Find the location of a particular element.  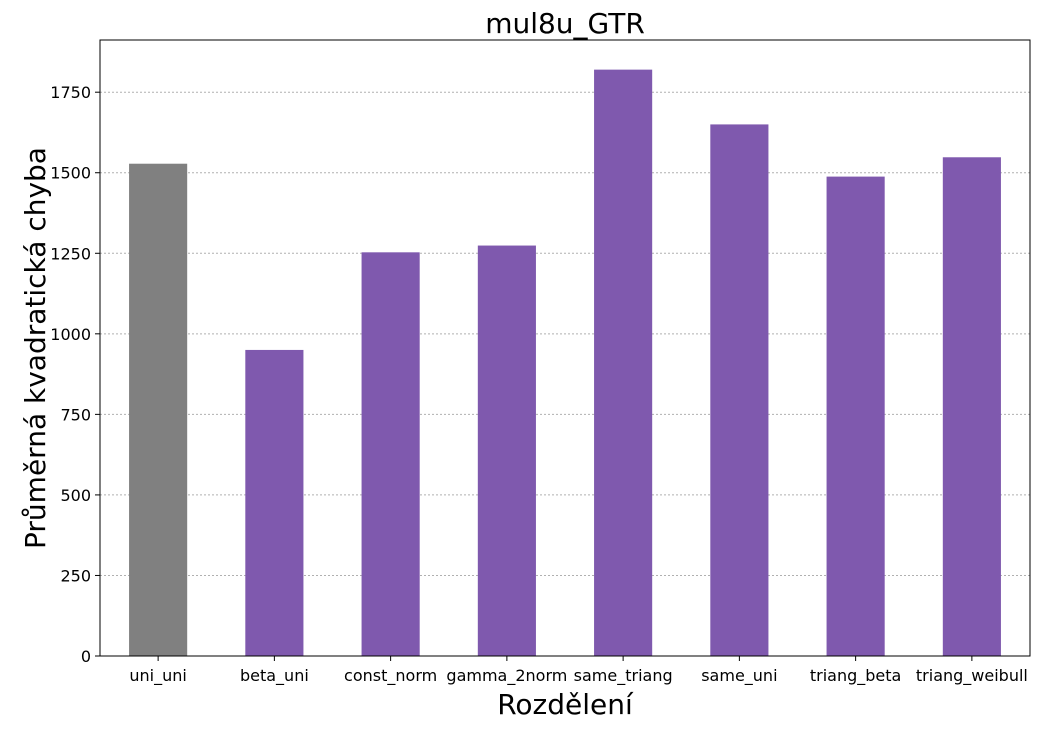

y-tick-label: 1750 is located at coordinates (70, 92).